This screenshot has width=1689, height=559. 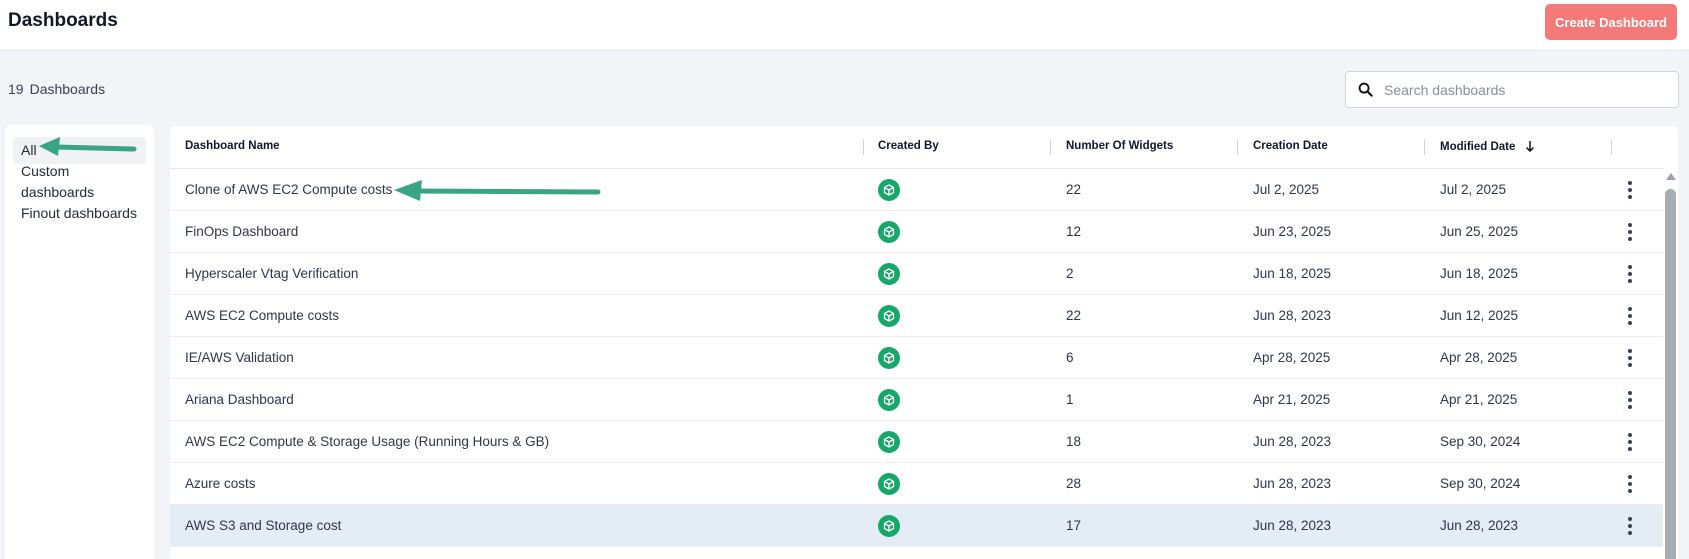 I want to click on table-scrollbar, so click(x=1670, y=364).